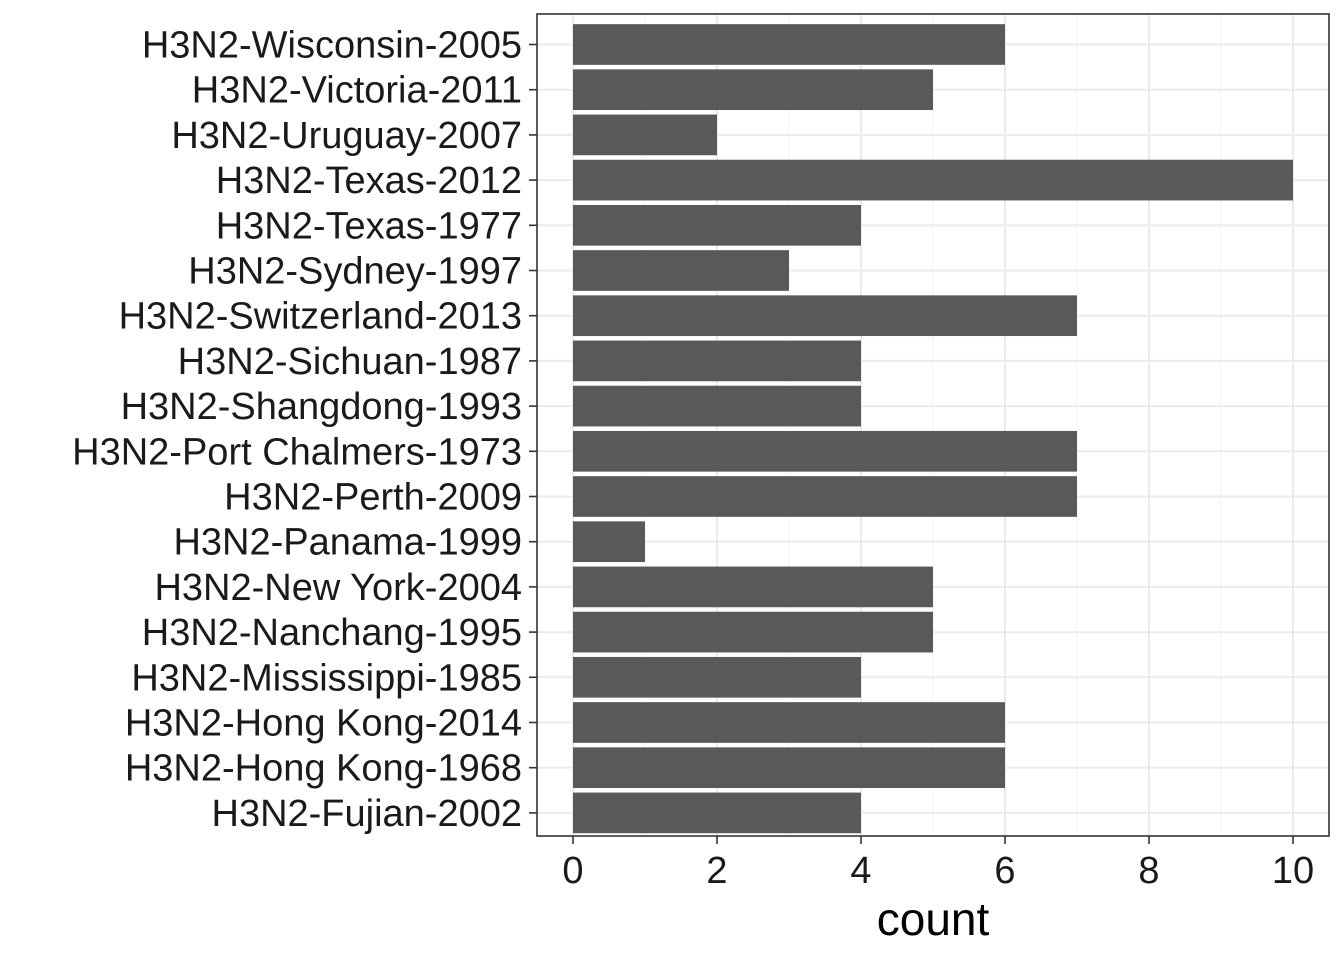  I want to click on x-tick-label: 4, so click(860, 871).